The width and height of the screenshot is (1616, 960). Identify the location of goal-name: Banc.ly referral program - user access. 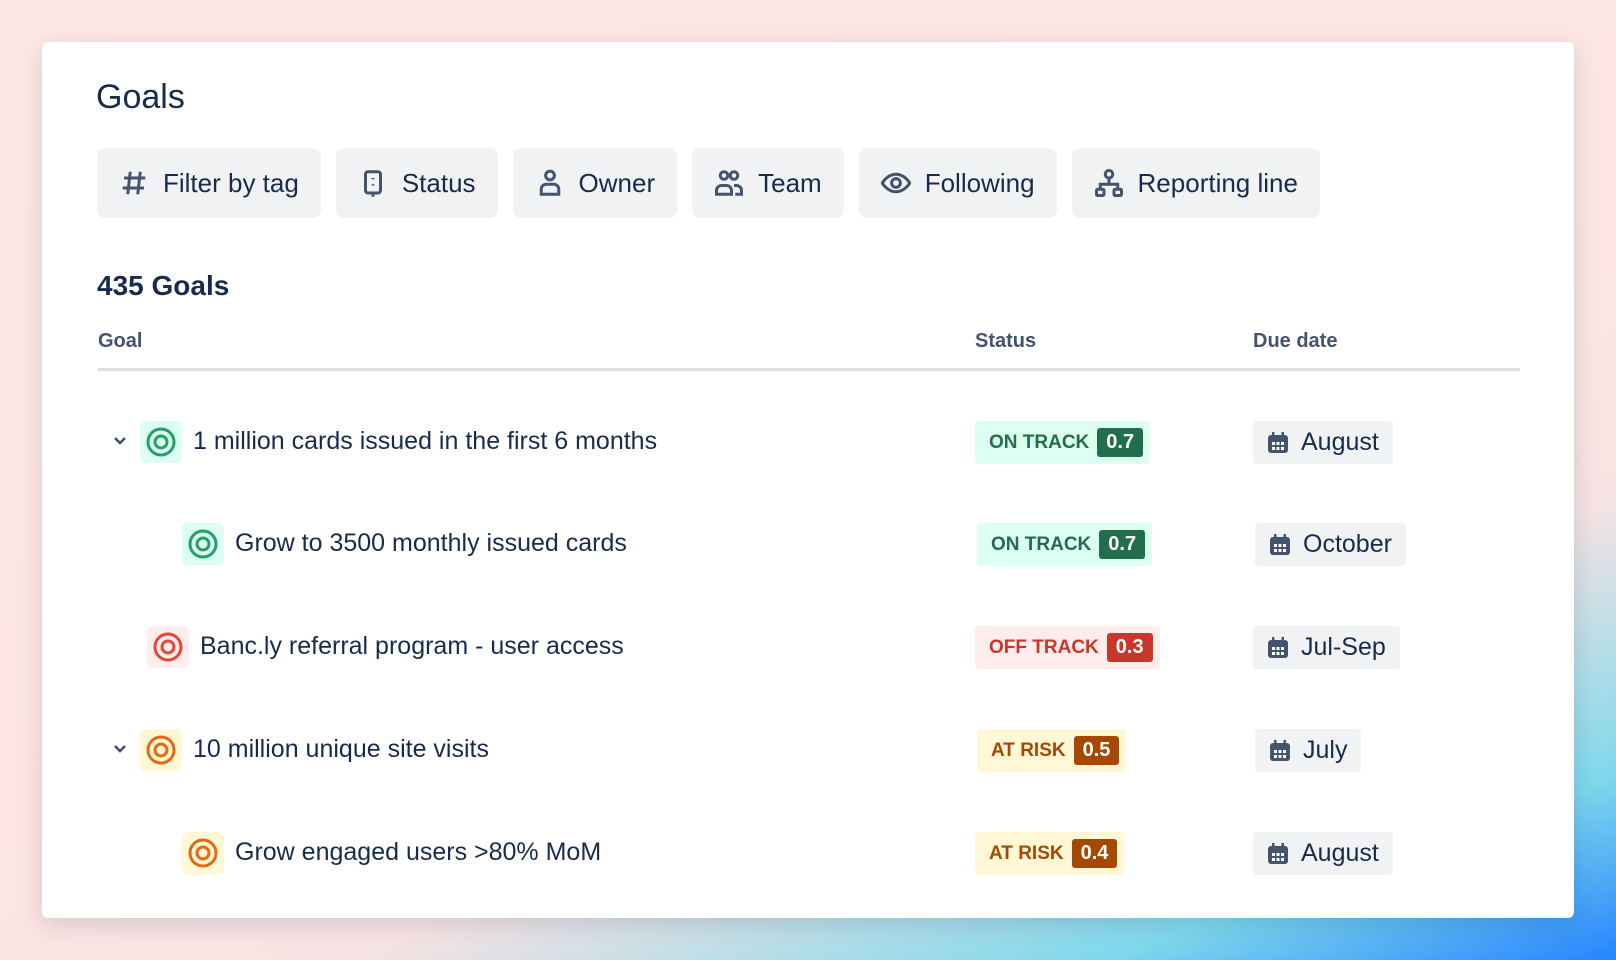
(412, 646).